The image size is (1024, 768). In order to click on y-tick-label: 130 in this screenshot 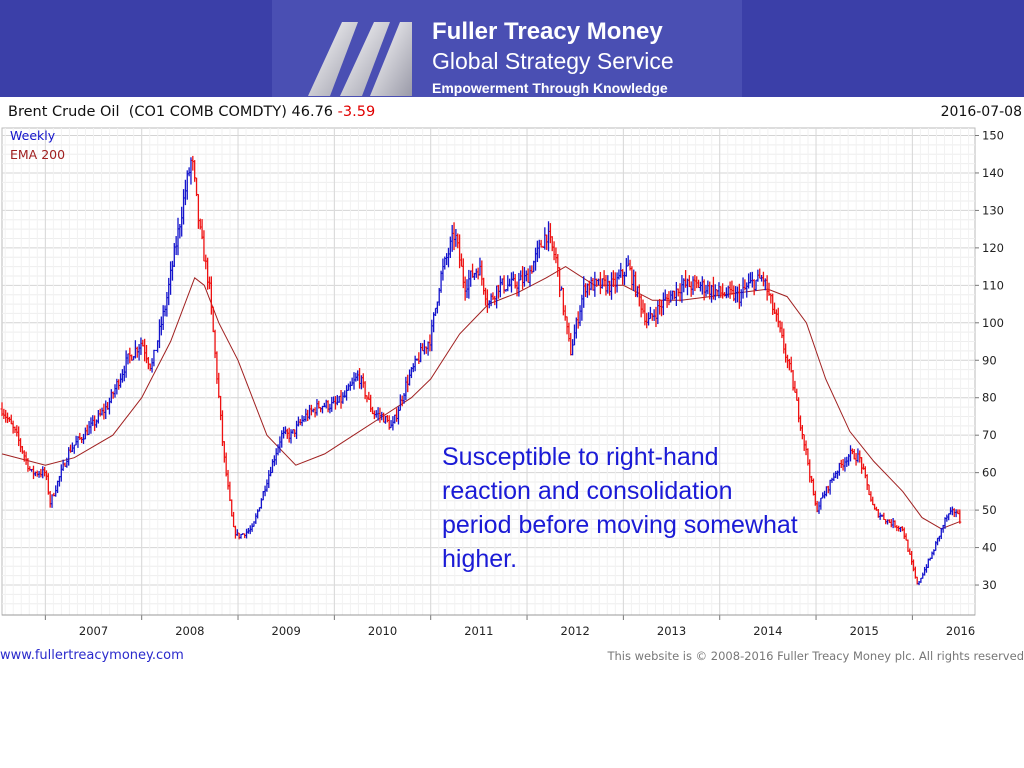, I will do `click(993, 210)`.